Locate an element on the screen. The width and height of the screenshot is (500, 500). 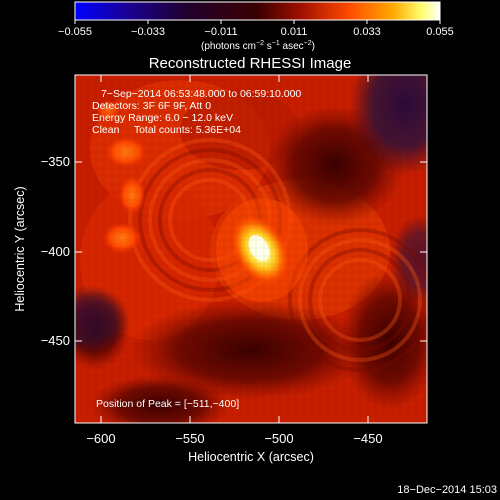
colorbar-tick-label: −0.011 is located at coordinates (220, 32).